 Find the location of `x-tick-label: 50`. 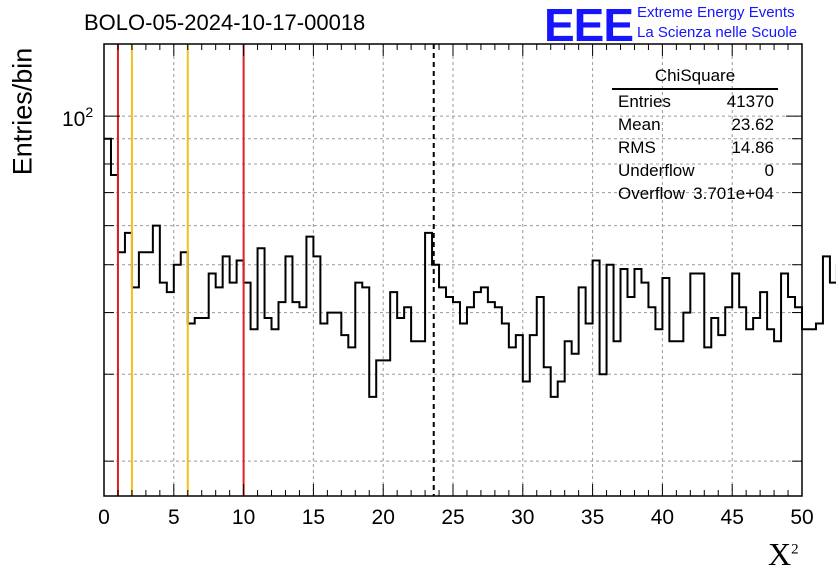

x-tick-label: 50 is located at coordinates (801, 517).